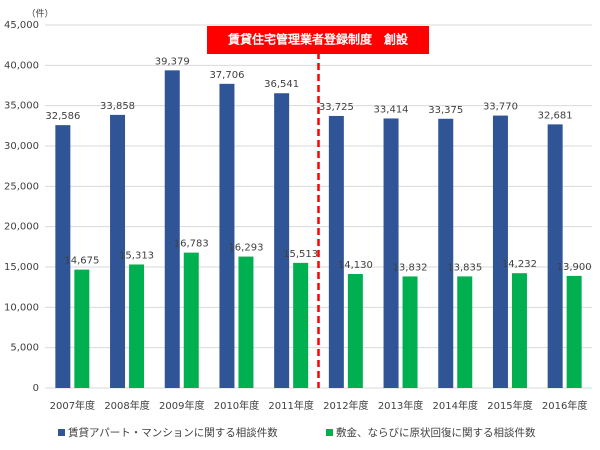 The width and height of the screenshot is (600, 450). Describe the element at coordinates (21, 227) in the screenshot. I see `y-tick-label: 20,000` at that location.